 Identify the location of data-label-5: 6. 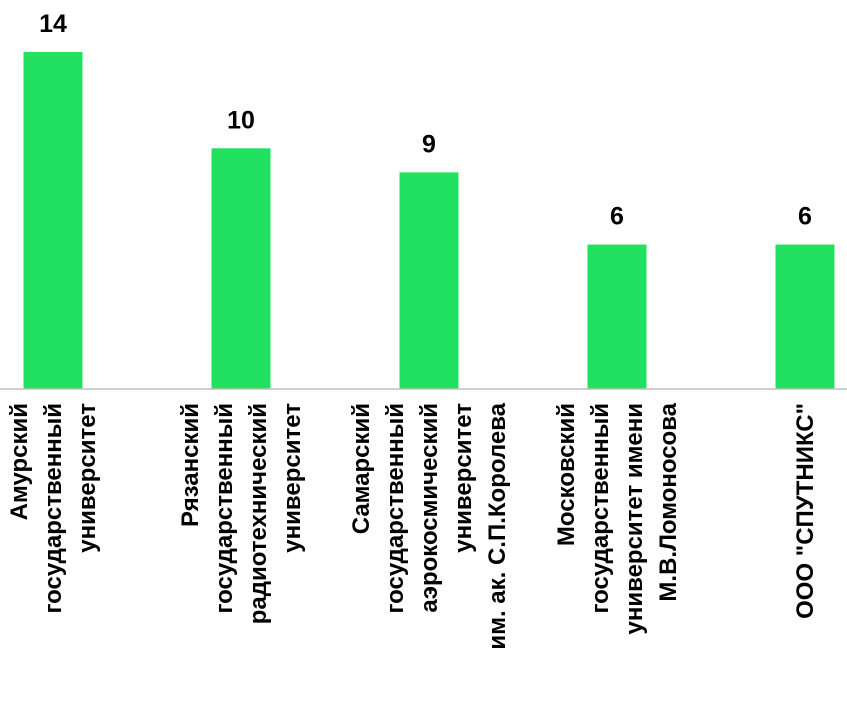
(805, 217).